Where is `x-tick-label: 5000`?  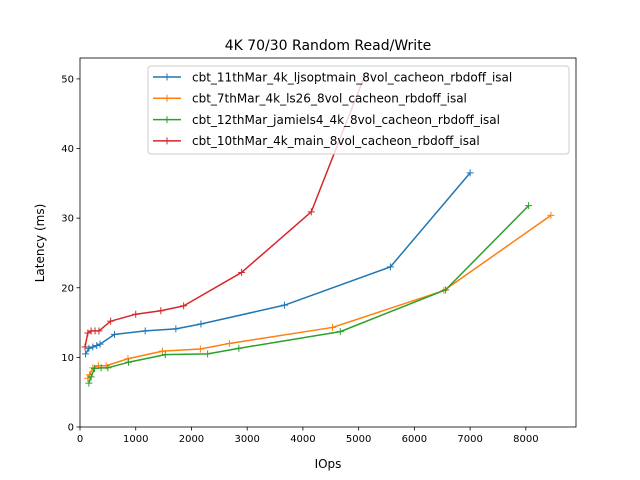
x-tick-label: 5000 is located at coordinates (358, 439).